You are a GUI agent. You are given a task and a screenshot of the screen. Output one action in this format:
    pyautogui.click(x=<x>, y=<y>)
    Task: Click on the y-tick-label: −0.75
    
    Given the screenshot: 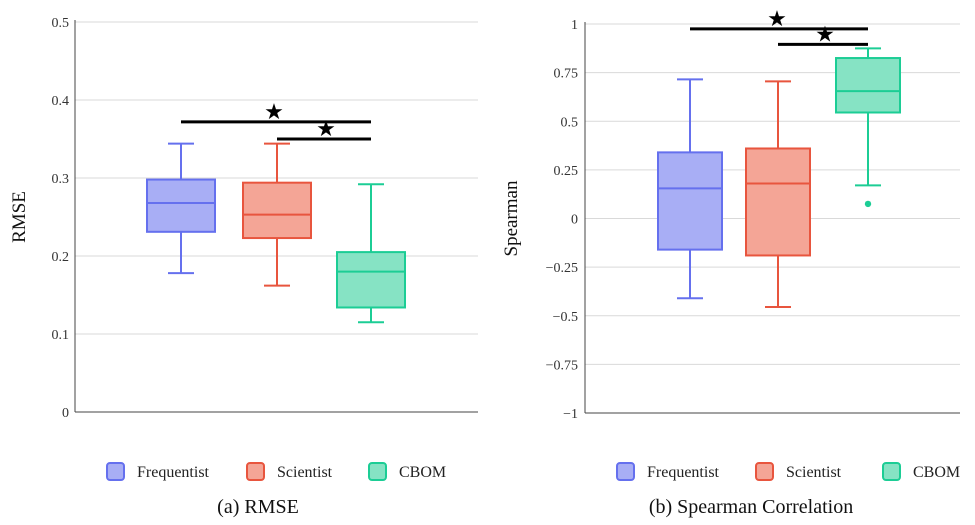 What is the action you would take?
    pyautogui.click(x=562, y=365)
    